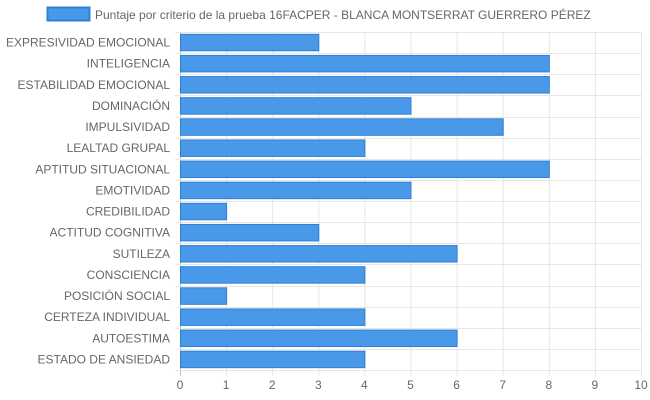 Image resolution: width=650 pixels, height=400 pixels. What do you see at coordinates (595, 385) in the screenshot?
I see `x-tick-label: 9` at bounding box center [595, 385].